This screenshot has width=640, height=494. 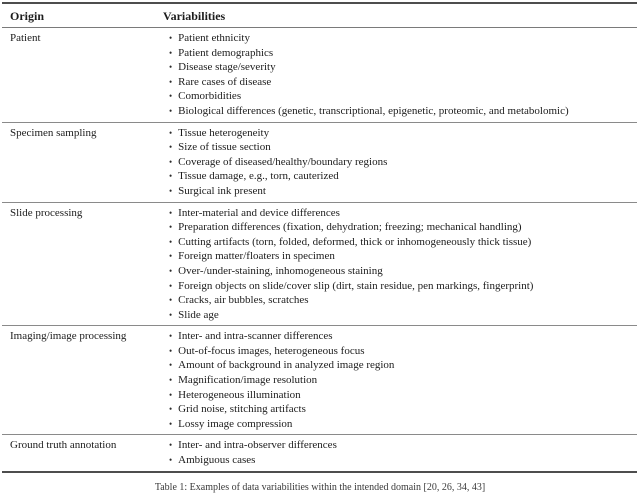 I want to click on variability-item: • Slide age, so click(x=403, y=315).